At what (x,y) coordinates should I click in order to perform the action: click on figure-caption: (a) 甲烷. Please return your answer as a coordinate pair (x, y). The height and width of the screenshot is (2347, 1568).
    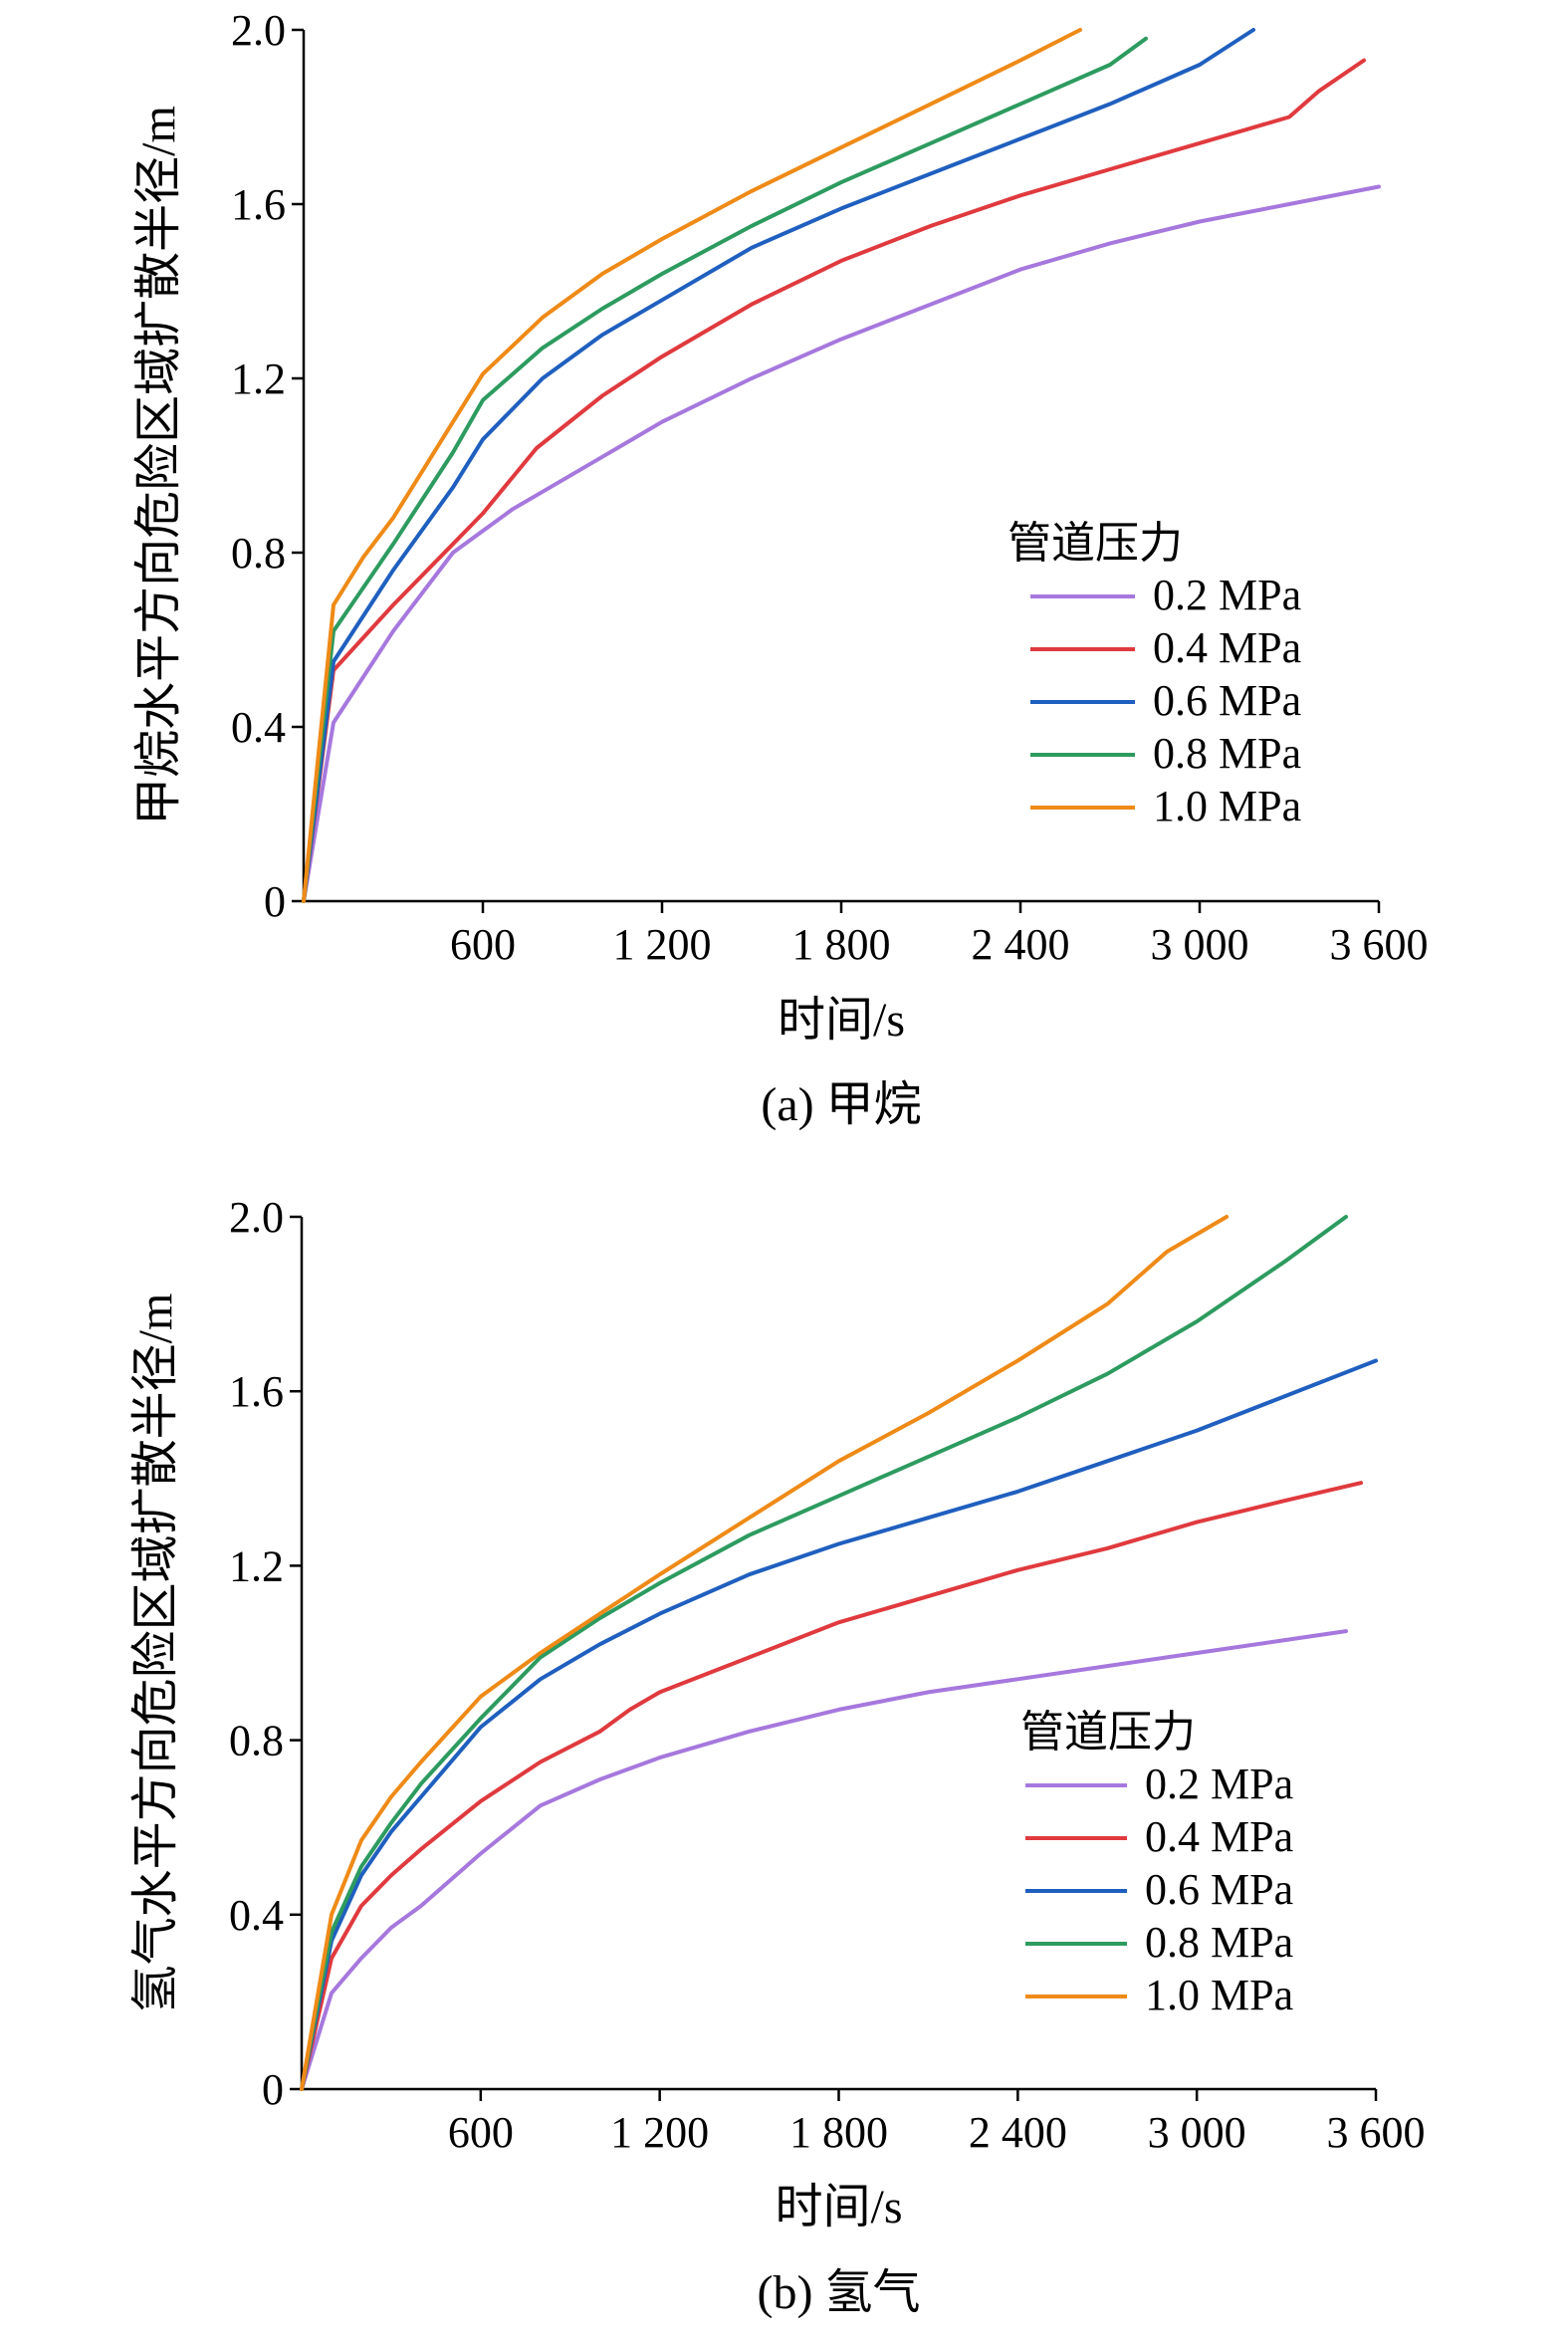
    Looking at the image, I should click on (841, 1104).